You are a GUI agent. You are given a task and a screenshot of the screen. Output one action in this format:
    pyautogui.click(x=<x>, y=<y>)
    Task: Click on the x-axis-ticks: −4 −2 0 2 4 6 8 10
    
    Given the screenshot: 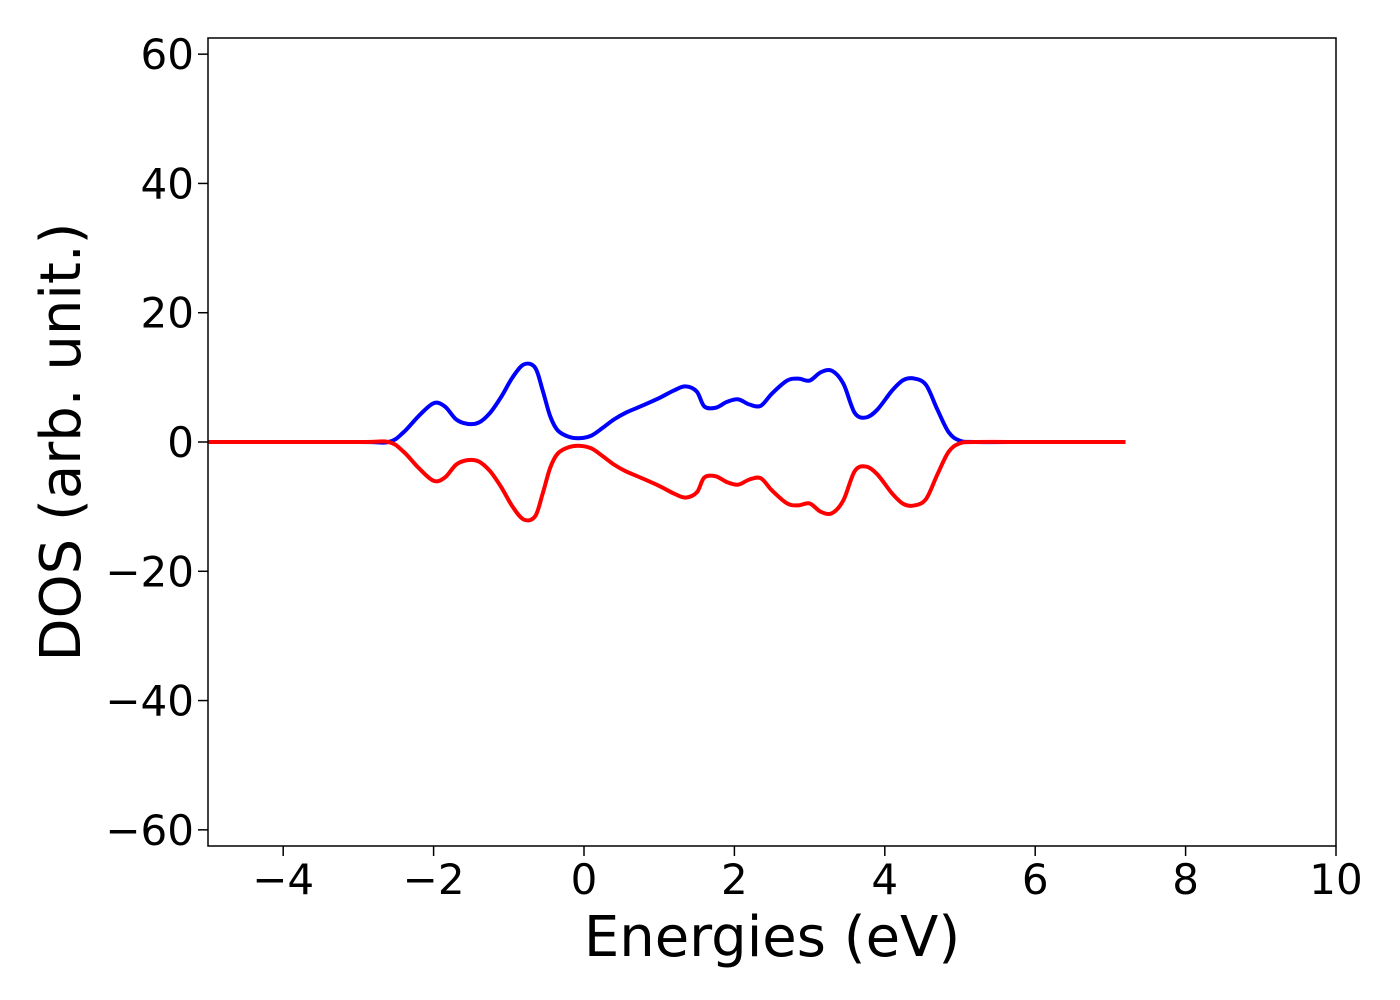 What is the action you would take?
    pyautogui.click(x=807, y=875)
    